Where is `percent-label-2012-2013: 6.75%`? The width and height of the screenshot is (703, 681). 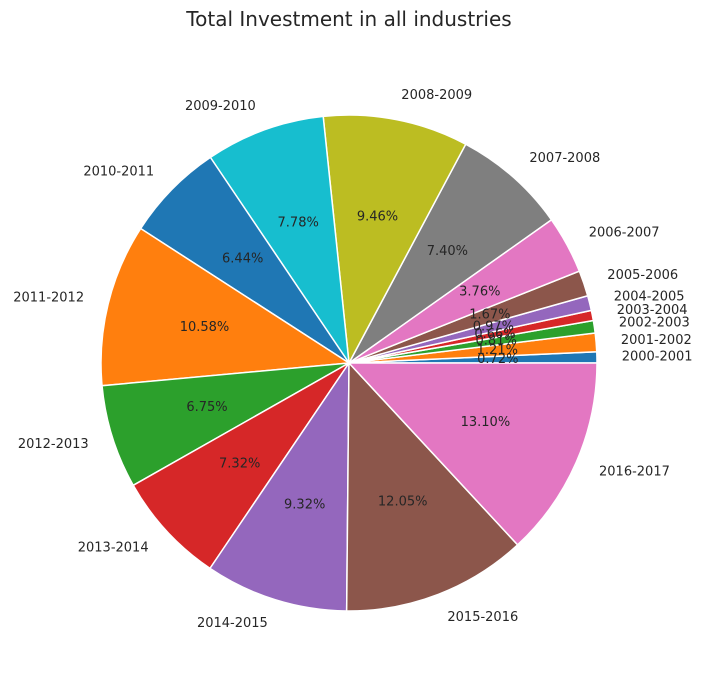
percent-label-2012-2013: 6.75% is located at coordinates (206, 407).